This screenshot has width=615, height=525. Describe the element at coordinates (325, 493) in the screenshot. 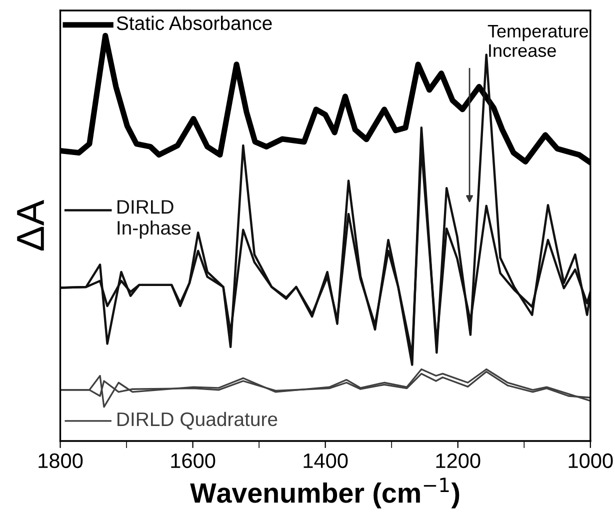

I see `x-axis-title: Wavenumber (cm$^{−1}$)` at that location.